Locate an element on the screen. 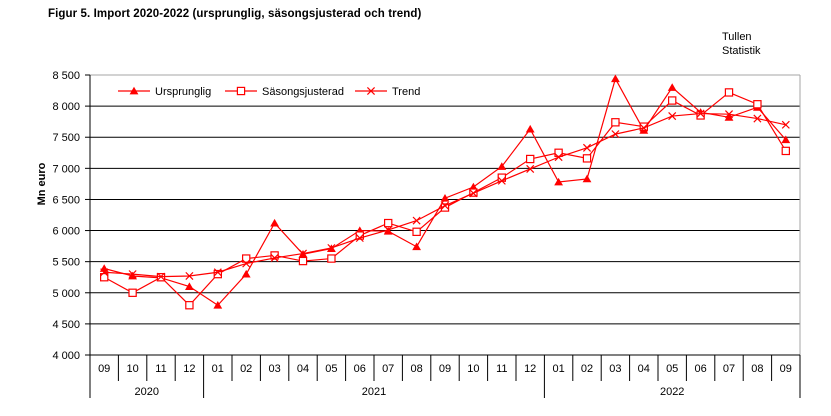  y-tick-label: 5 000 is located at coordinates (66, 294).